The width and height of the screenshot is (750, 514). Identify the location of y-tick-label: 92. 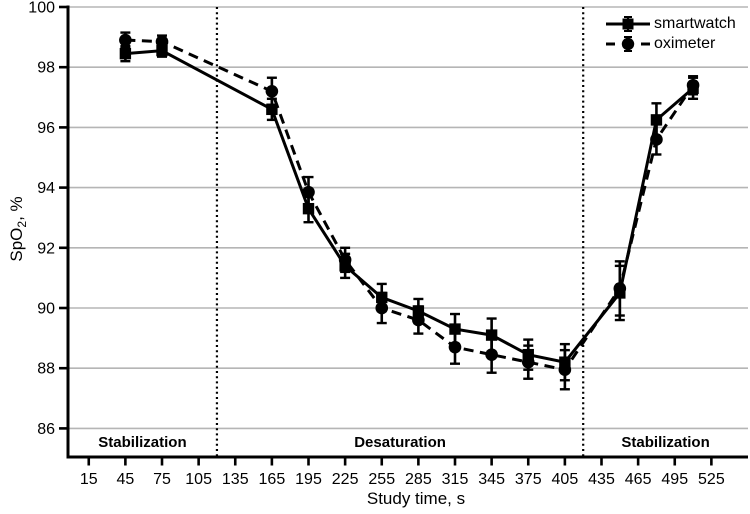
(46, 248).